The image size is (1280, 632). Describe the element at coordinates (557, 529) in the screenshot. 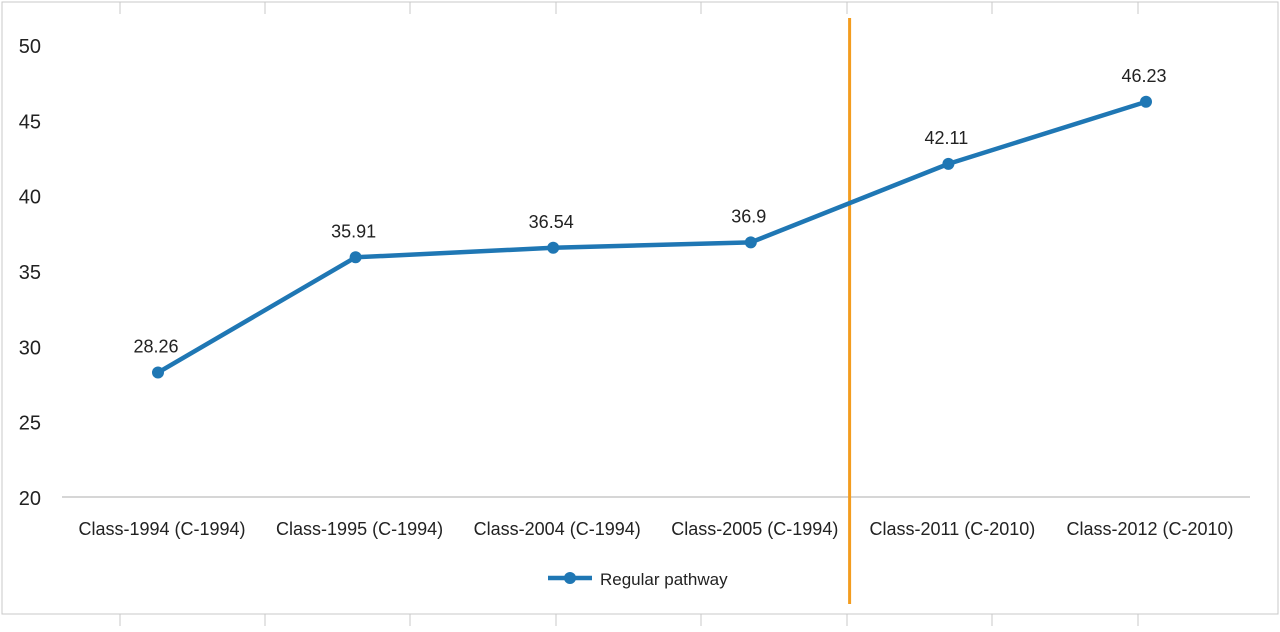

I see `x-tick-label: Class-2004 (C-1994)` at that location.